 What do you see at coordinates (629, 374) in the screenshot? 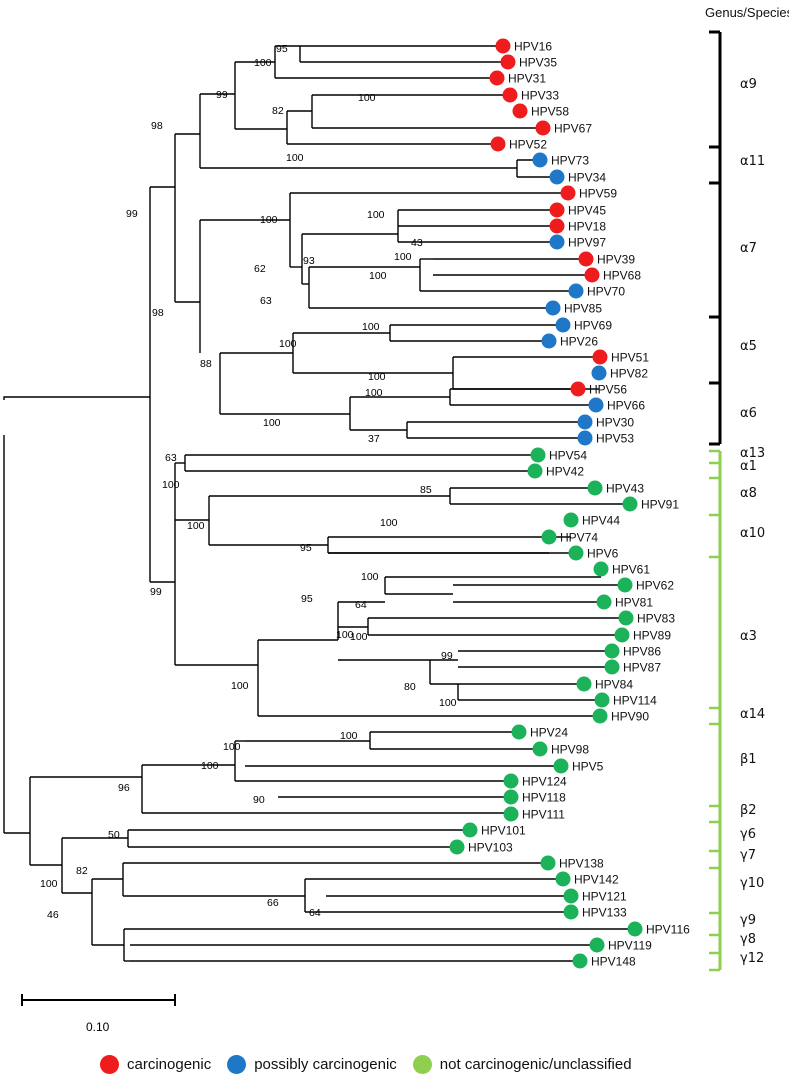
I see `leaf-label: HPV82` at bounding box center [629, 374].